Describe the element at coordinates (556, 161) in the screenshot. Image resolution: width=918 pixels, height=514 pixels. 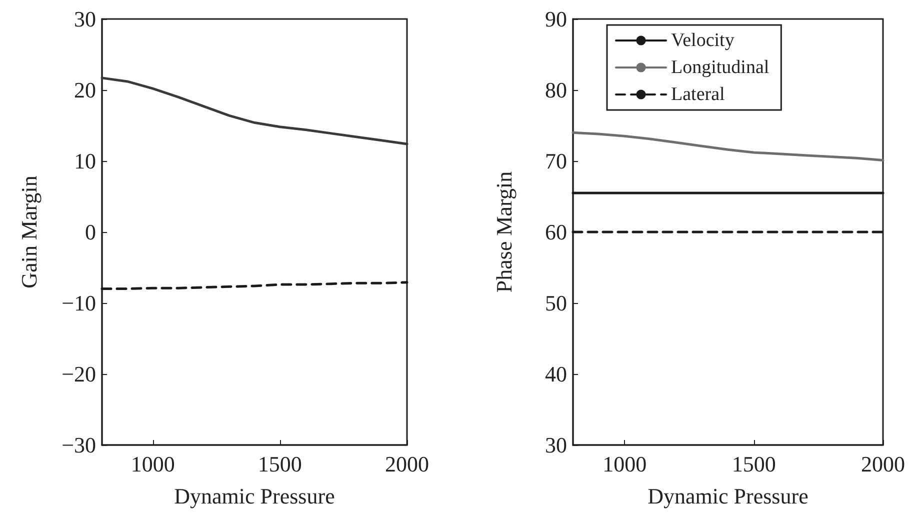
I see `y-tick-label: 70` at that location.